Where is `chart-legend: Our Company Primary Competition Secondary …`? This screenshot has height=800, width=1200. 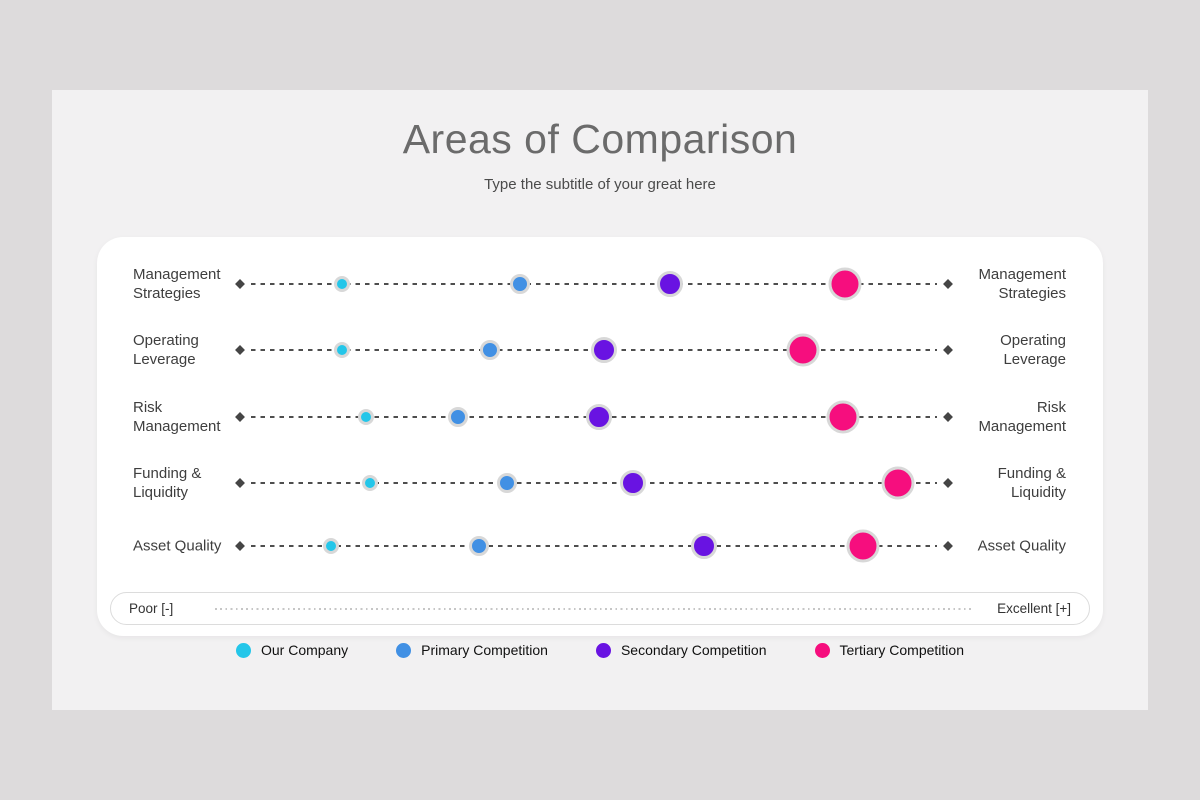
chart-legend: Our Company Primary Competition Secondary … is located at coordinates (600, 650).